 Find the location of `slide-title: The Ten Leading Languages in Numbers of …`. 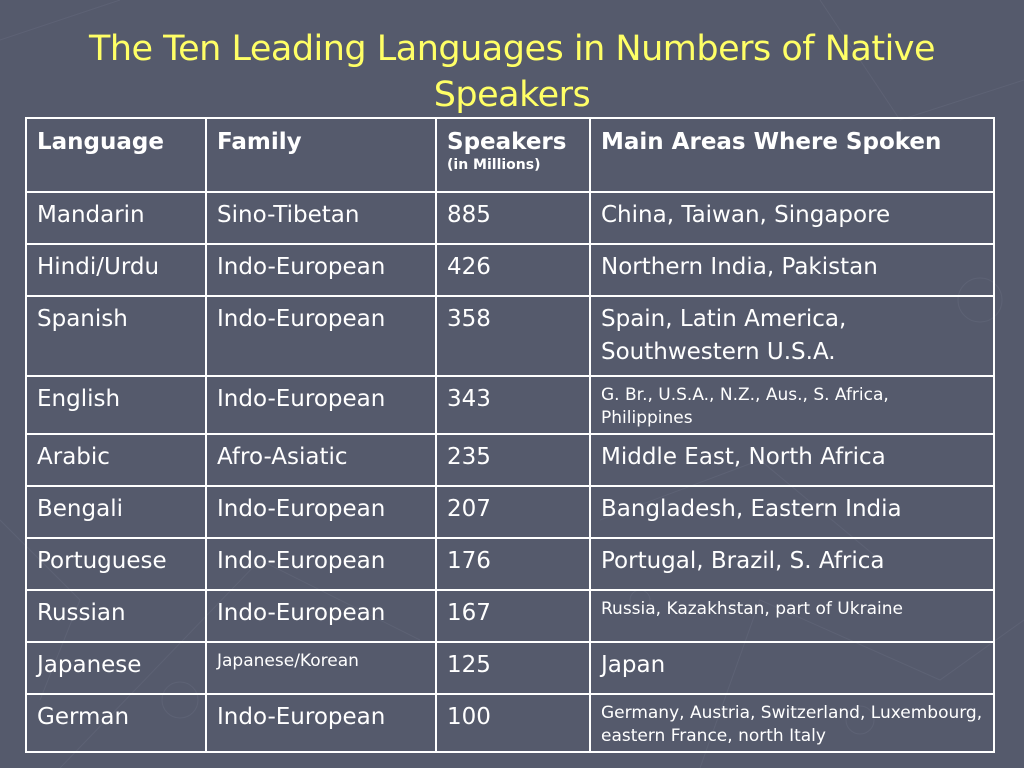

slide-title: The Ten Leading Languages in Numbers of … is located at coordinates (512, 72).